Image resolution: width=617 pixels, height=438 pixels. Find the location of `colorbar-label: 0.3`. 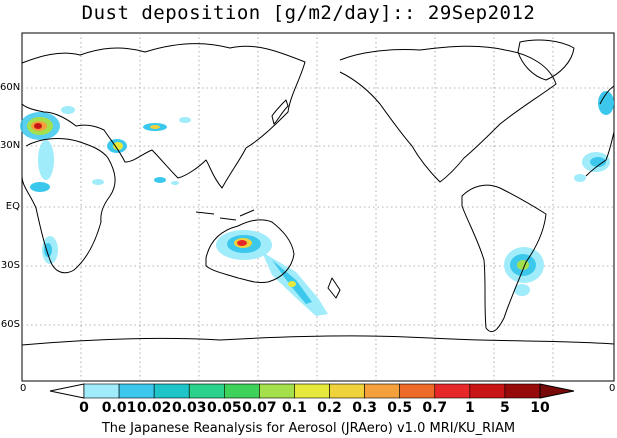

colorbar-label: 0.3 is located at coordinates (365, 408).